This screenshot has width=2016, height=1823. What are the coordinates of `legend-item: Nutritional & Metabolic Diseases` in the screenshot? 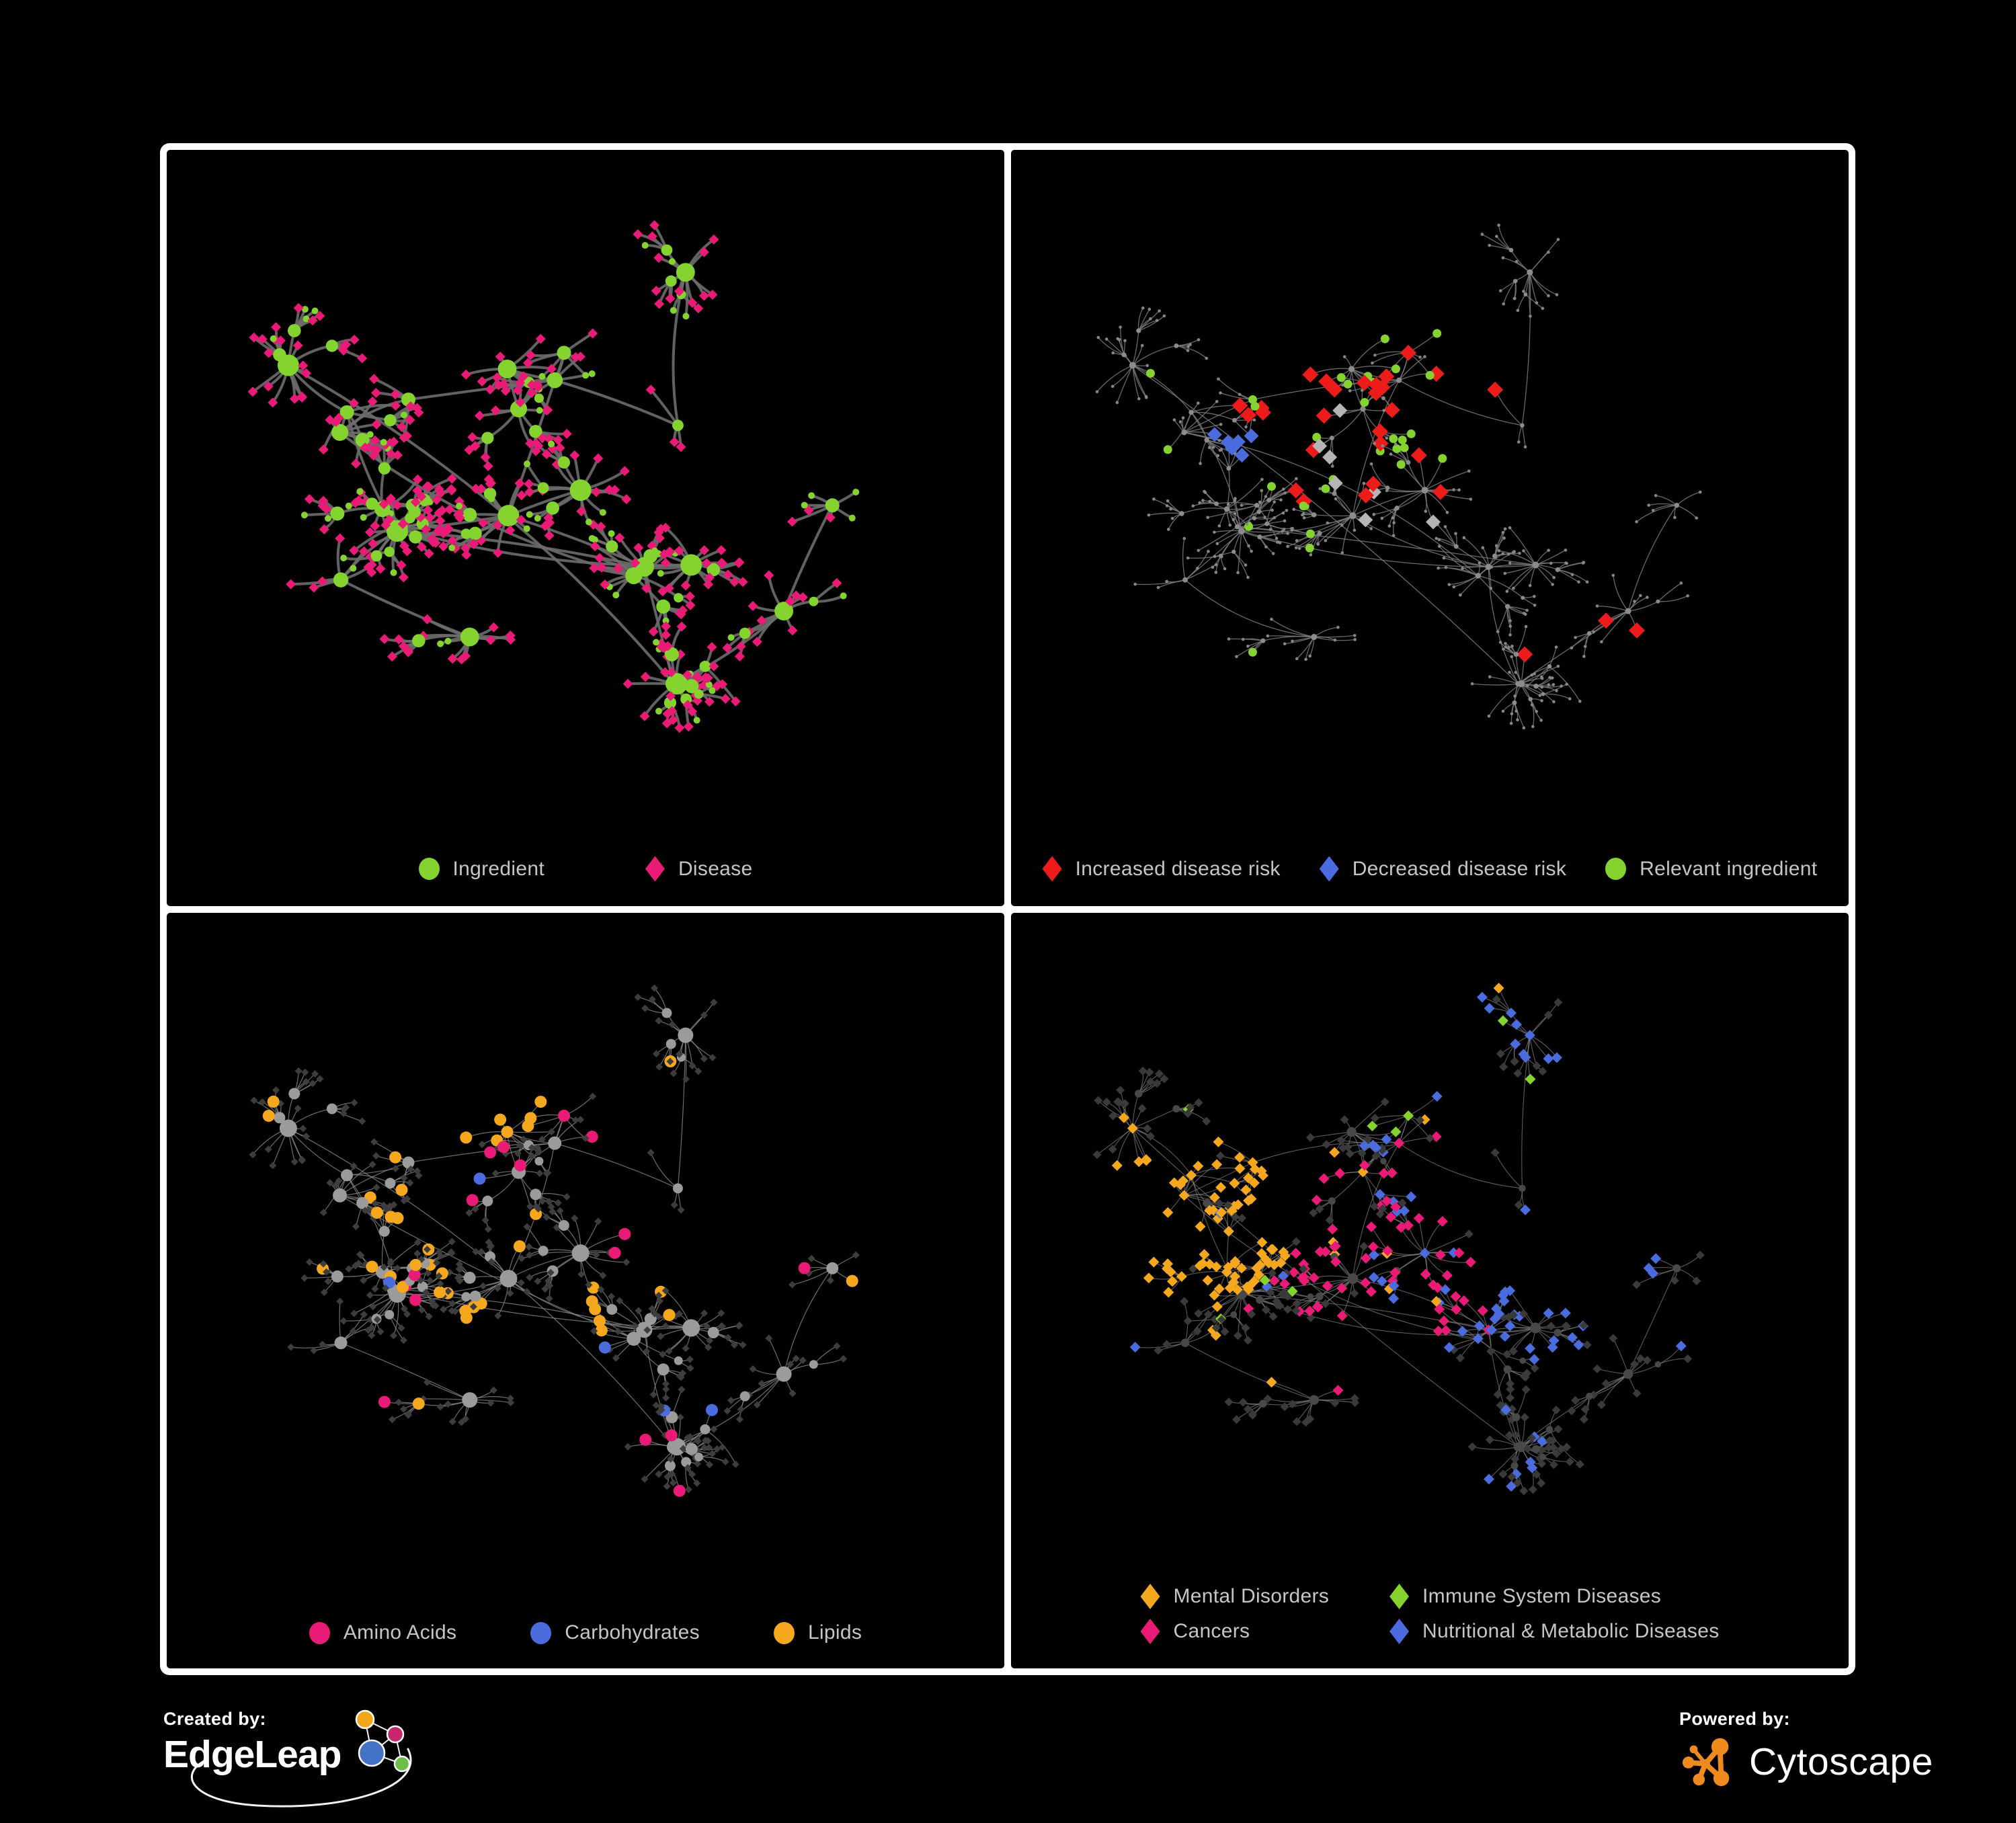 It's located at (1554, 1631).